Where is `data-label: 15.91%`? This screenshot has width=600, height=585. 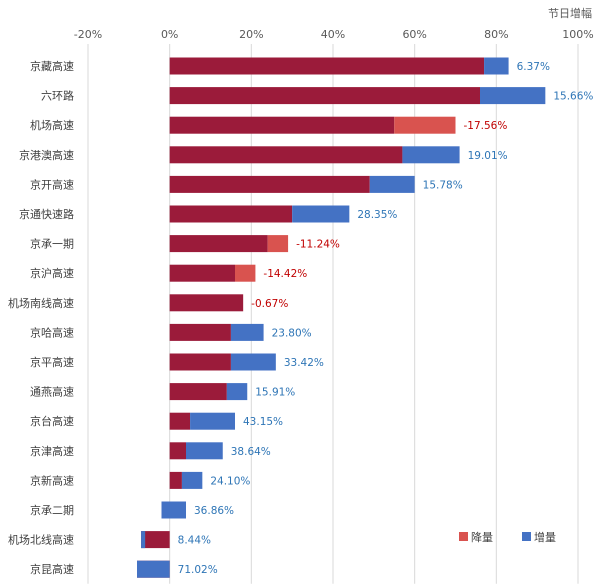 data-label: 15.91% is located at coordinates (275, 393).